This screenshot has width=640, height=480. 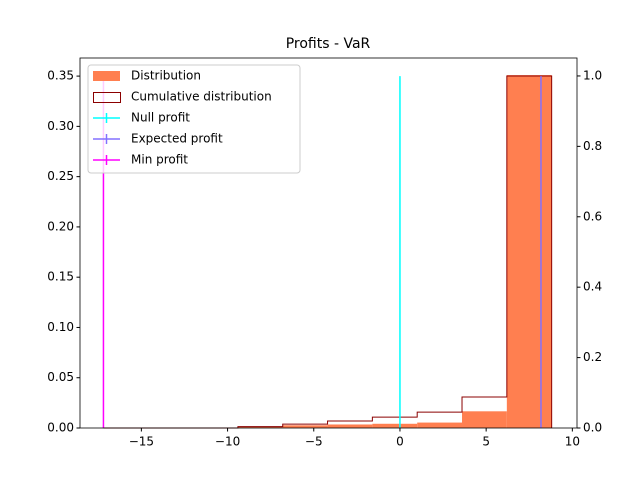 What do you see at coordinates (592, 357) in the screenshot?
I see `y2-tick-label: 0.2` at bounding box center [592, 357].